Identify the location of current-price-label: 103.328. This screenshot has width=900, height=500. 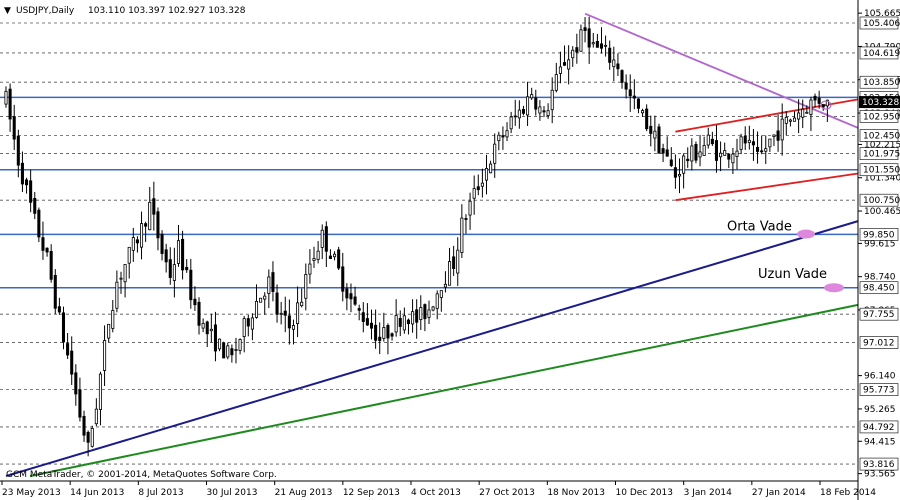
(880, 103).